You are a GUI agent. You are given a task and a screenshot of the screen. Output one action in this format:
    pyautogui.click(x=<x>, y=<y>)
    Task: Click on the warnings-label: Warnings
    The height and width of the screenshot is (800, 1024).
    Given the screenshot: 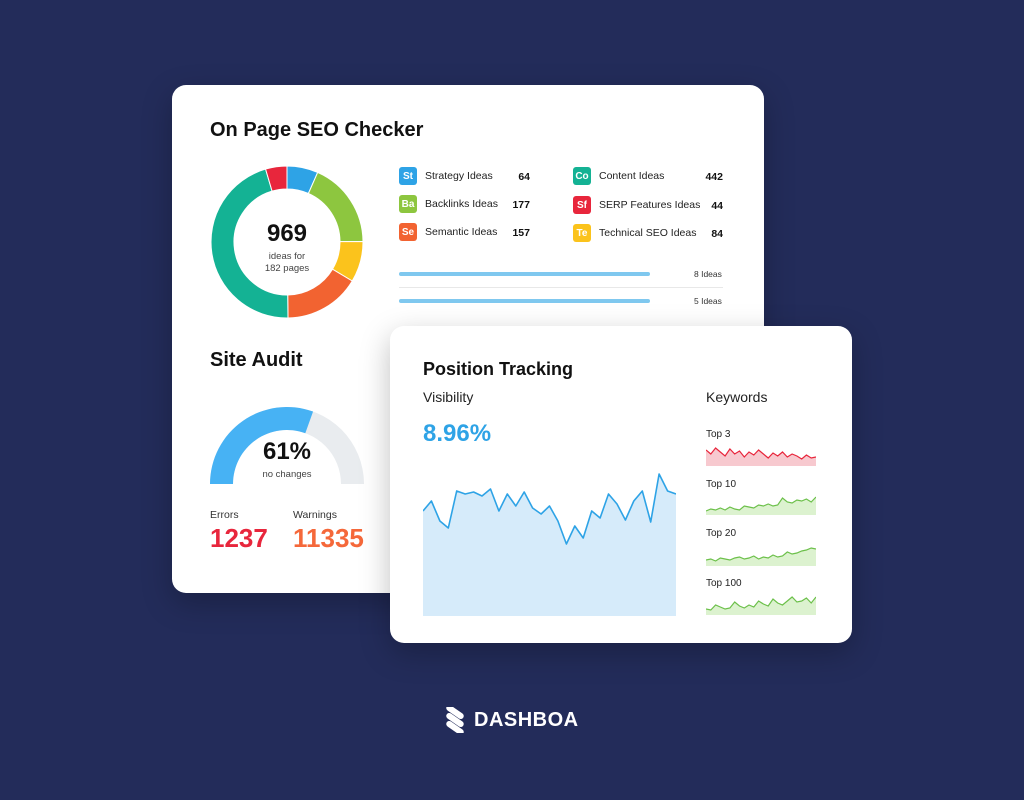 What is the action you would take?
    pyautogui.click(x=315, y=515)
    